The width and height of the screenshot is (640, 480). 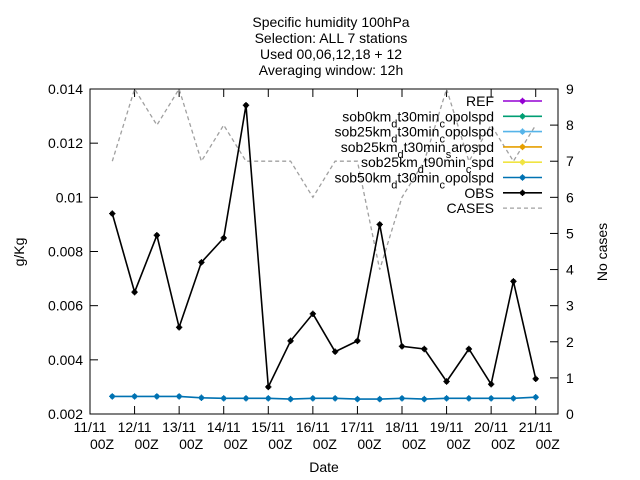 What do you see at coordinates (65, 89) in the screenshot?
I see `y-tick-label: 0.014` at bounding box center [65, 89].